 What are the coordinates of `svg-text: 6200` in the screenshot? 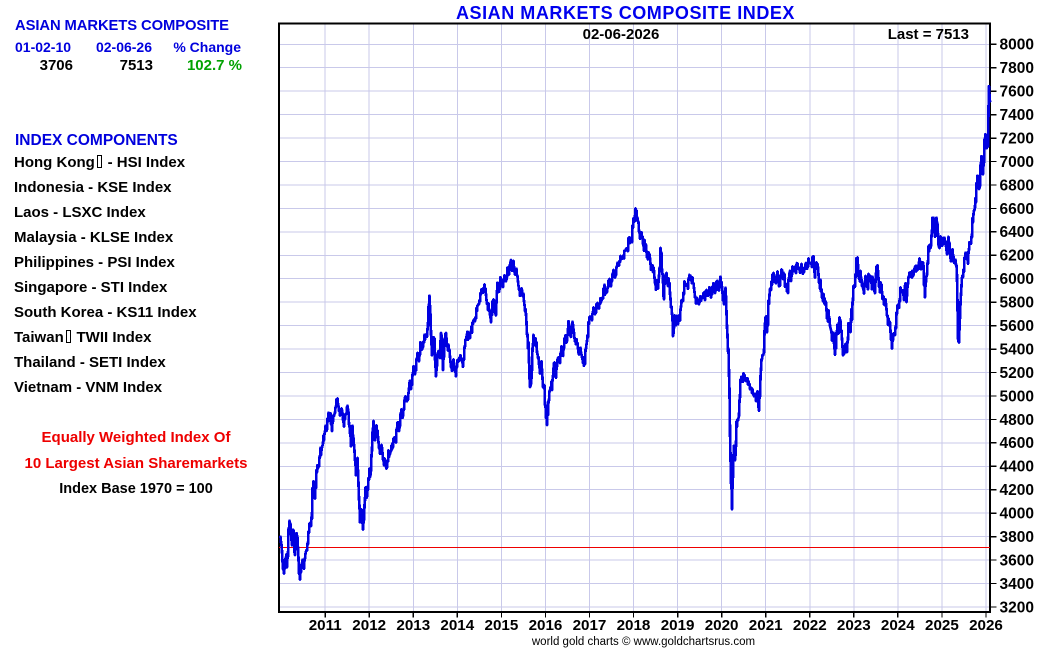 It's located at (1017, 256).